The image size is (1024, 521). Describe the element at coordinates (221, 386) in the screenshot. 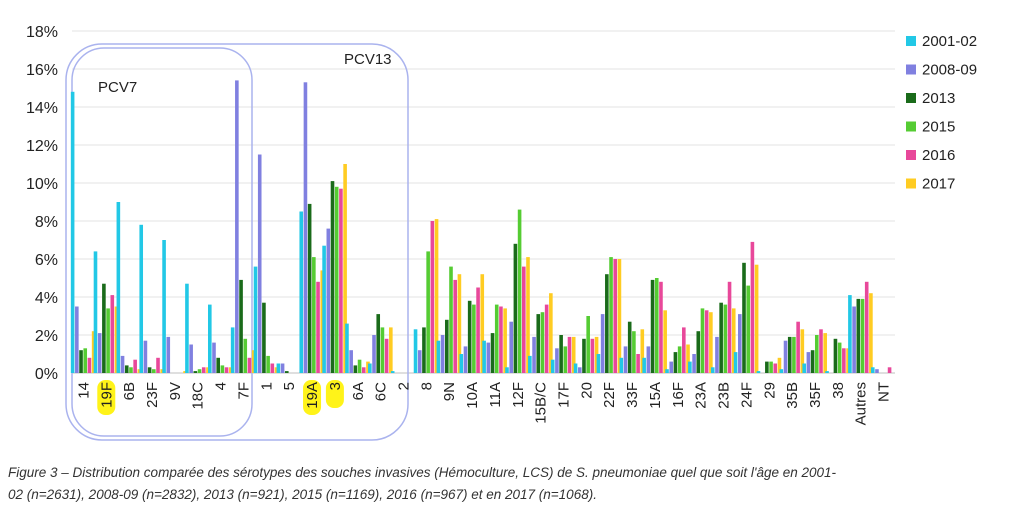

I see `x-tick-label: 4` at that location.